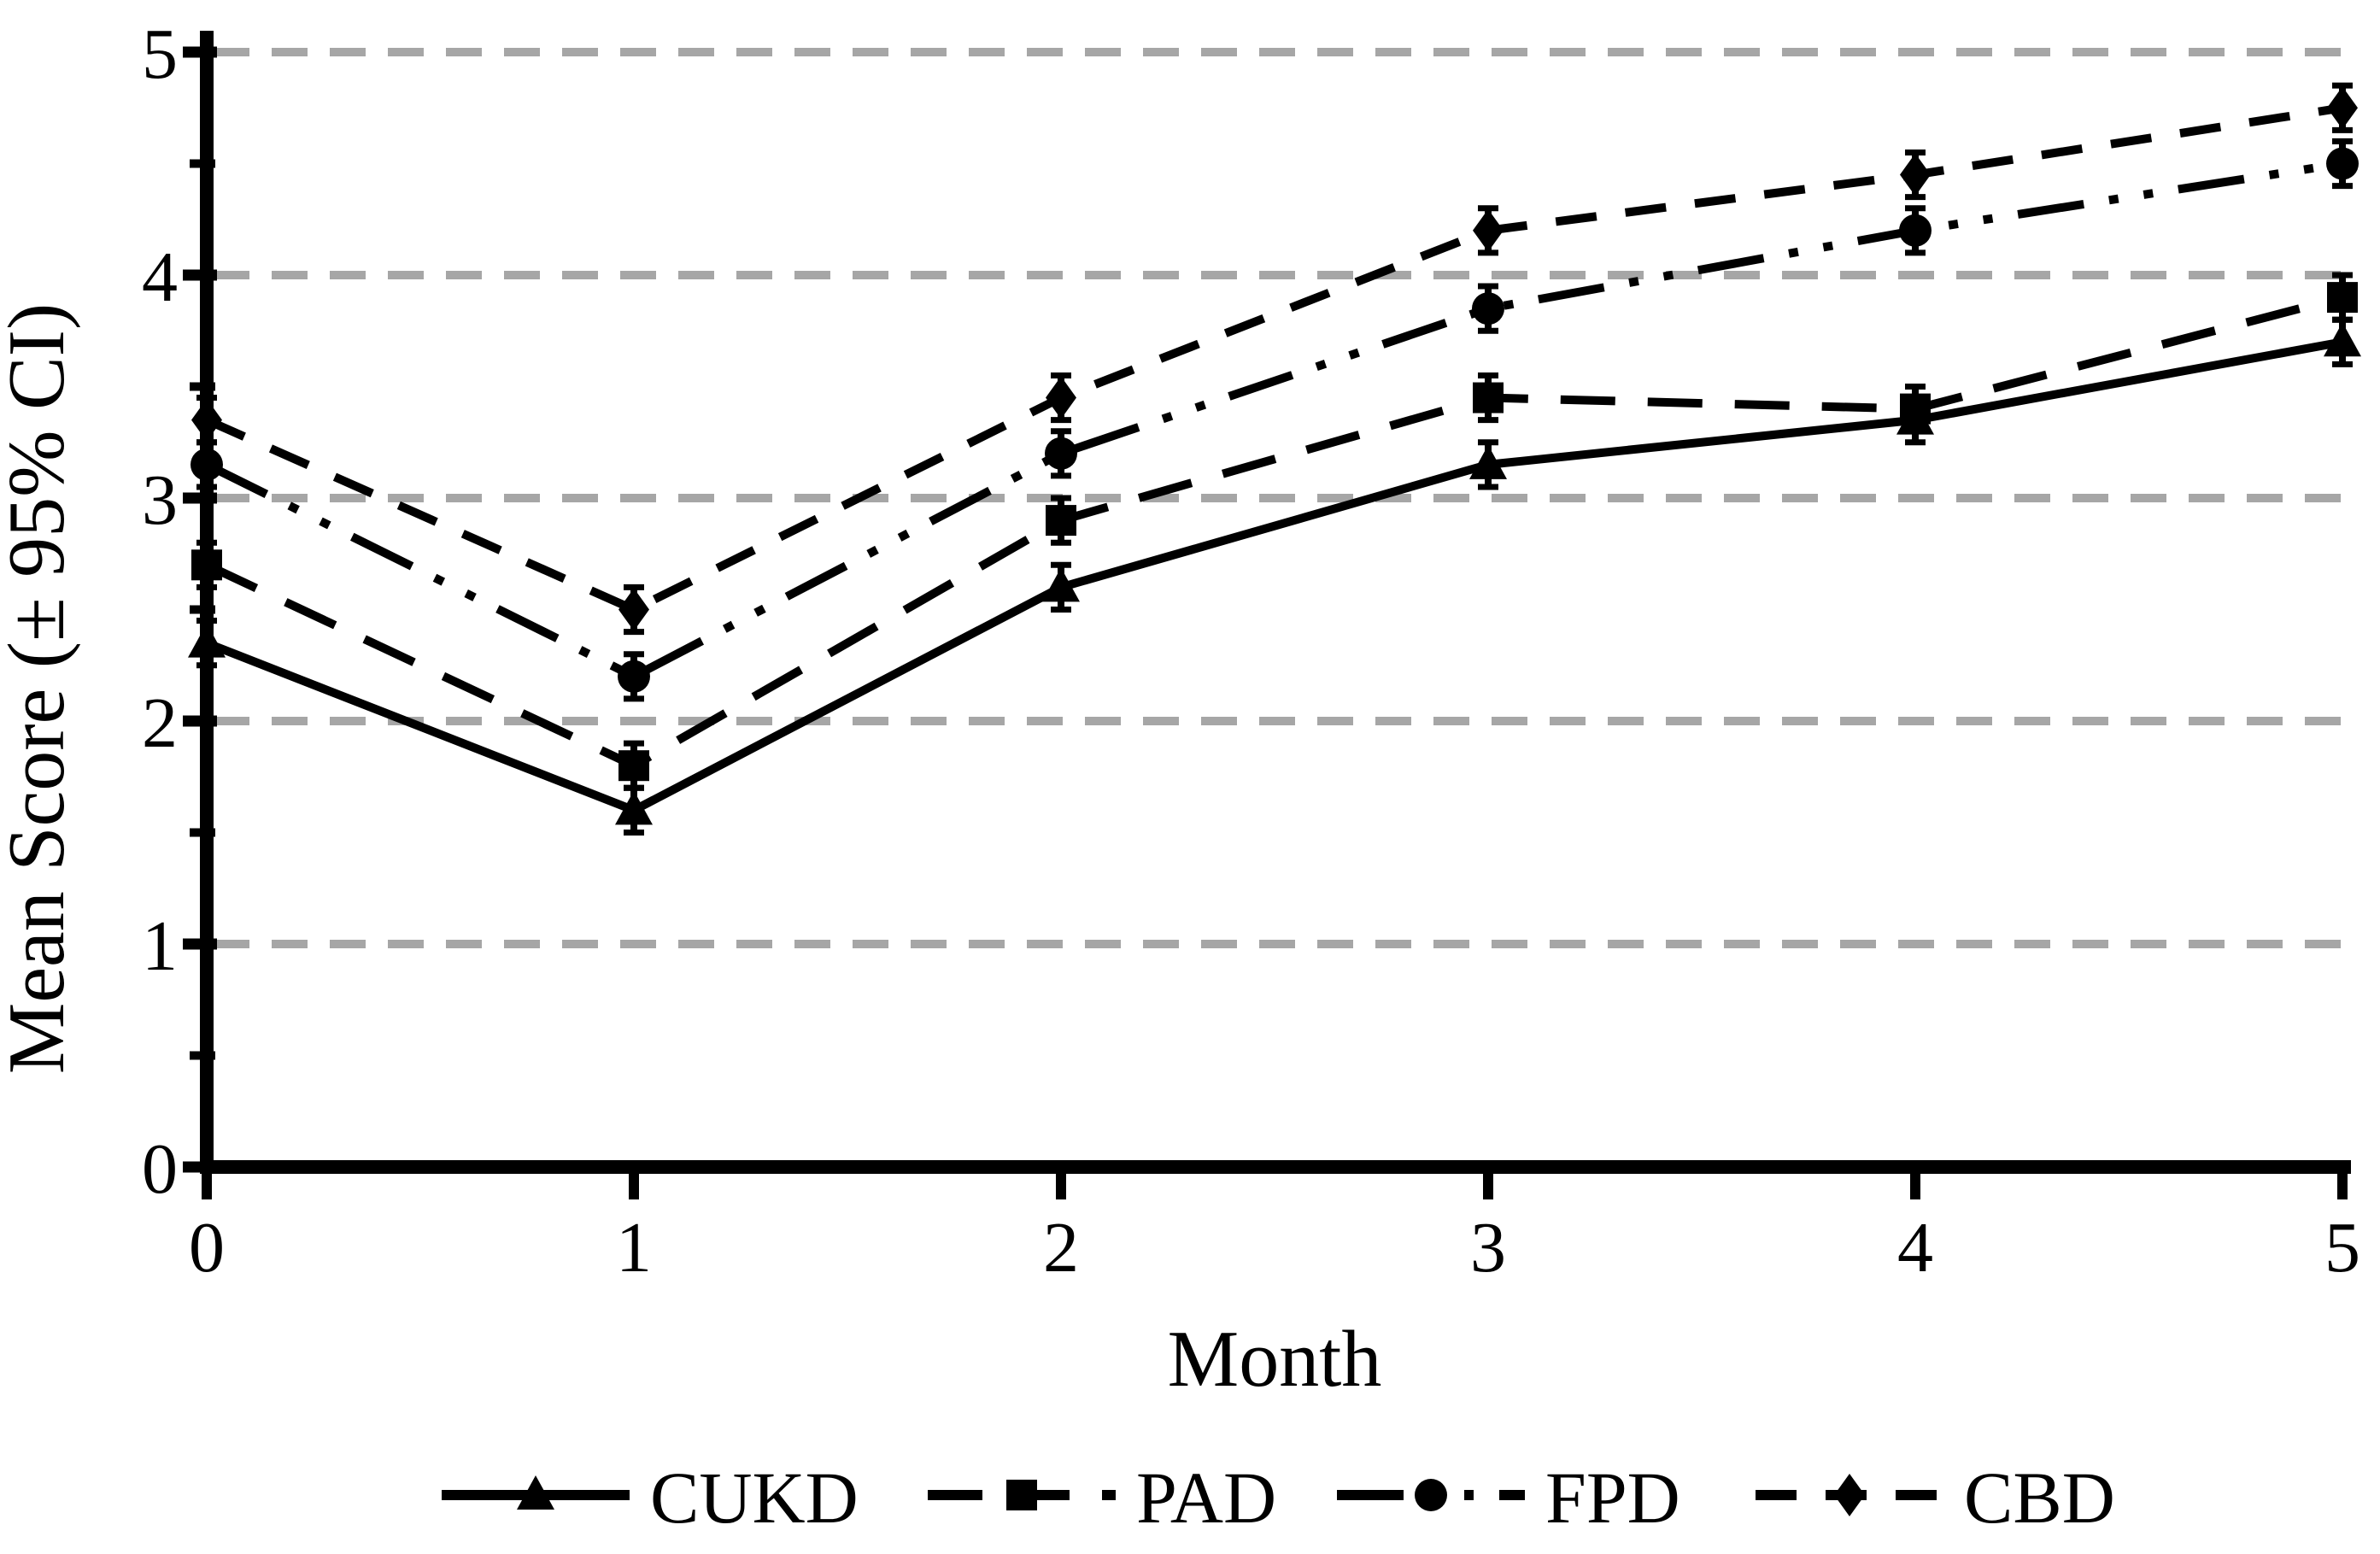  I want to click on y-tick-label-2: 2, so click(160, 723).